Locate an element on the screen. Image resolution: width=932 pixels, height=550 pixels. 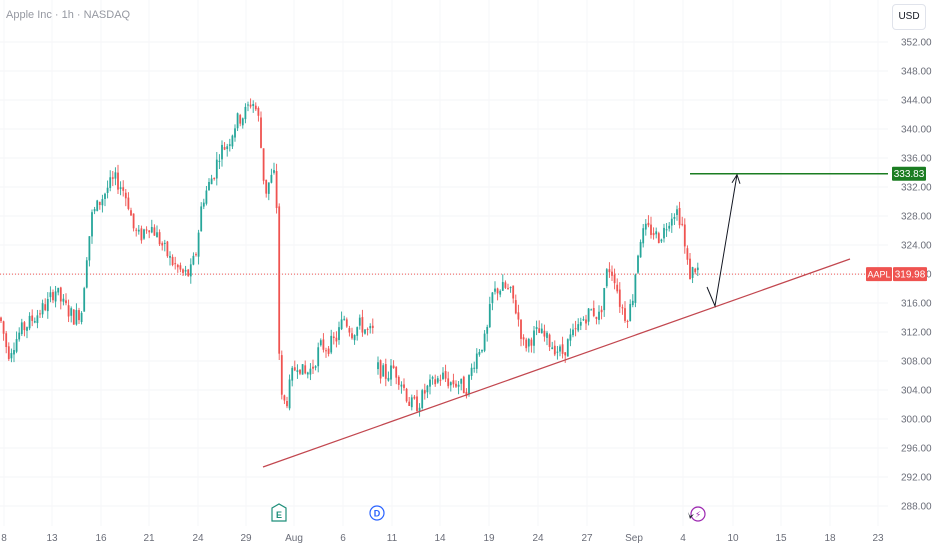
dividend-marker: D is located at coordinates (377, 513).